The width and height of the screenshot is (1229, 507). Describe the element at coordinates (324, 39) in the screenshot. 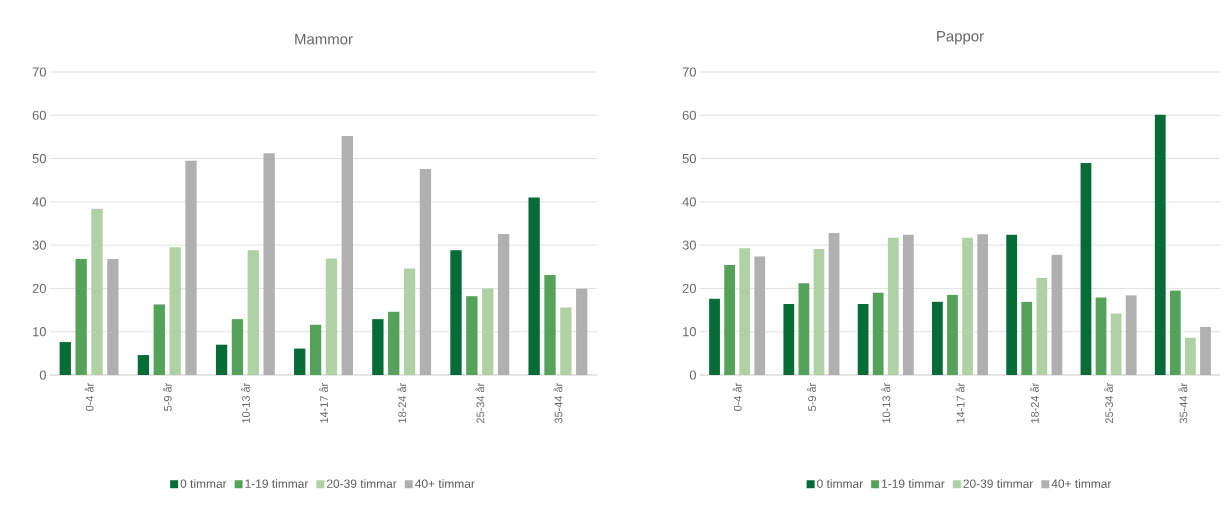

I see `chart-title: Mammor` at that location.